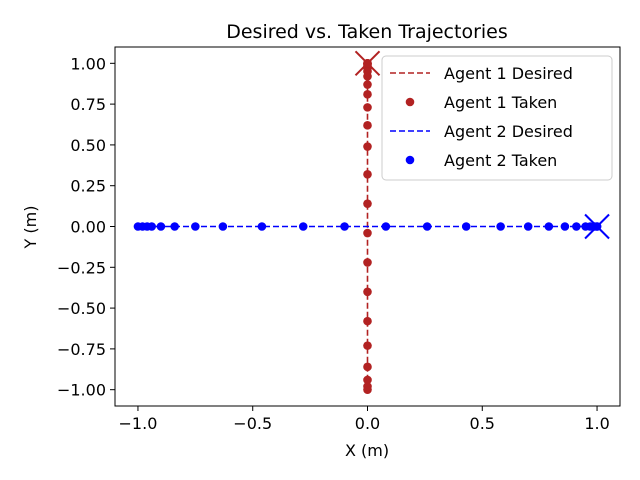 This screenshot has height=480, width=640. I want to click on y-axis-title: Y (m), so click(30, 228).